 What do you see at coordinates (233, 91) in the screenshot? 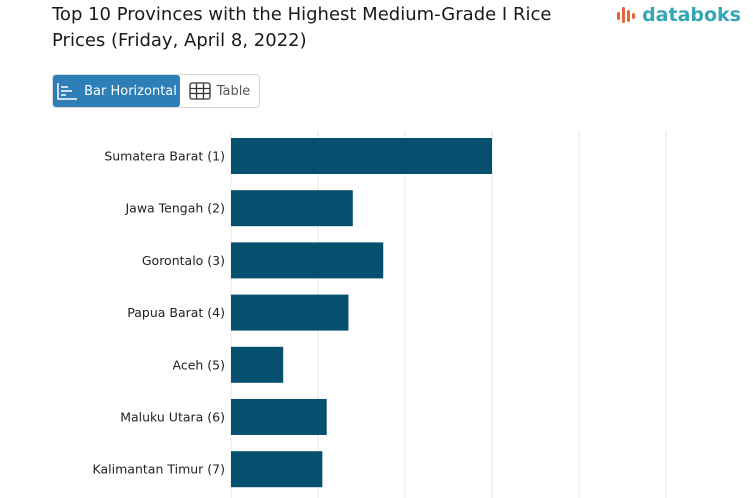
I see `table-label: Table` at bounding box center [233, 91].